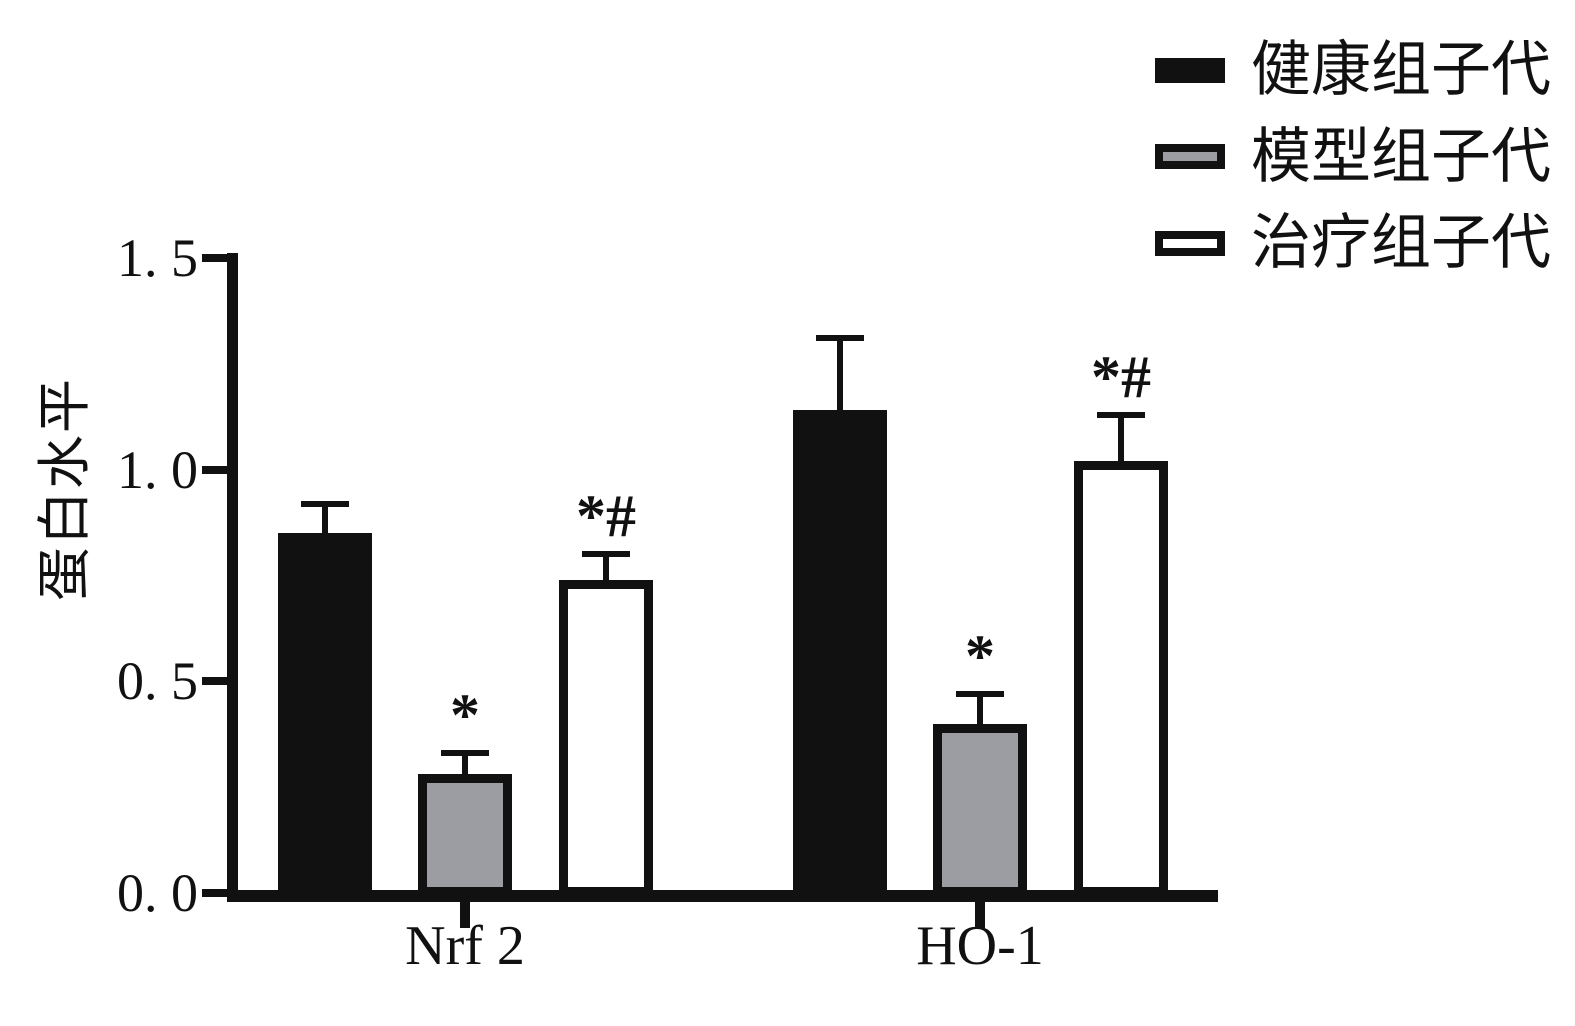  Describe the element at coordinates (1190, 156) in the screenshot. I see `legend-swatch-gray` at that location.